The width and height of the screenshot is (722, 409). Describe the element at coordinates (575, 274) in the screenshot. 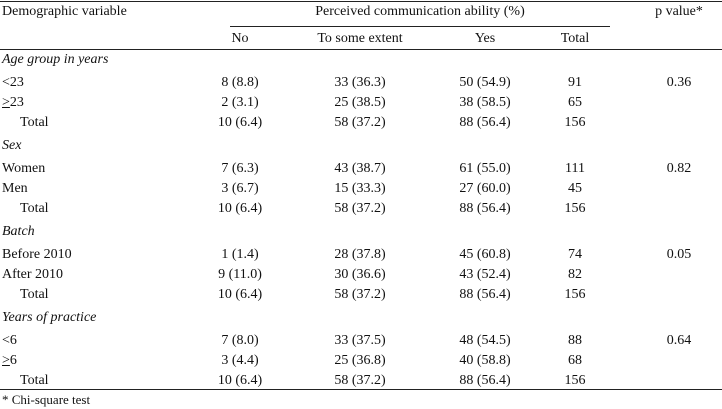

I see `cell-total: 82` at that location.